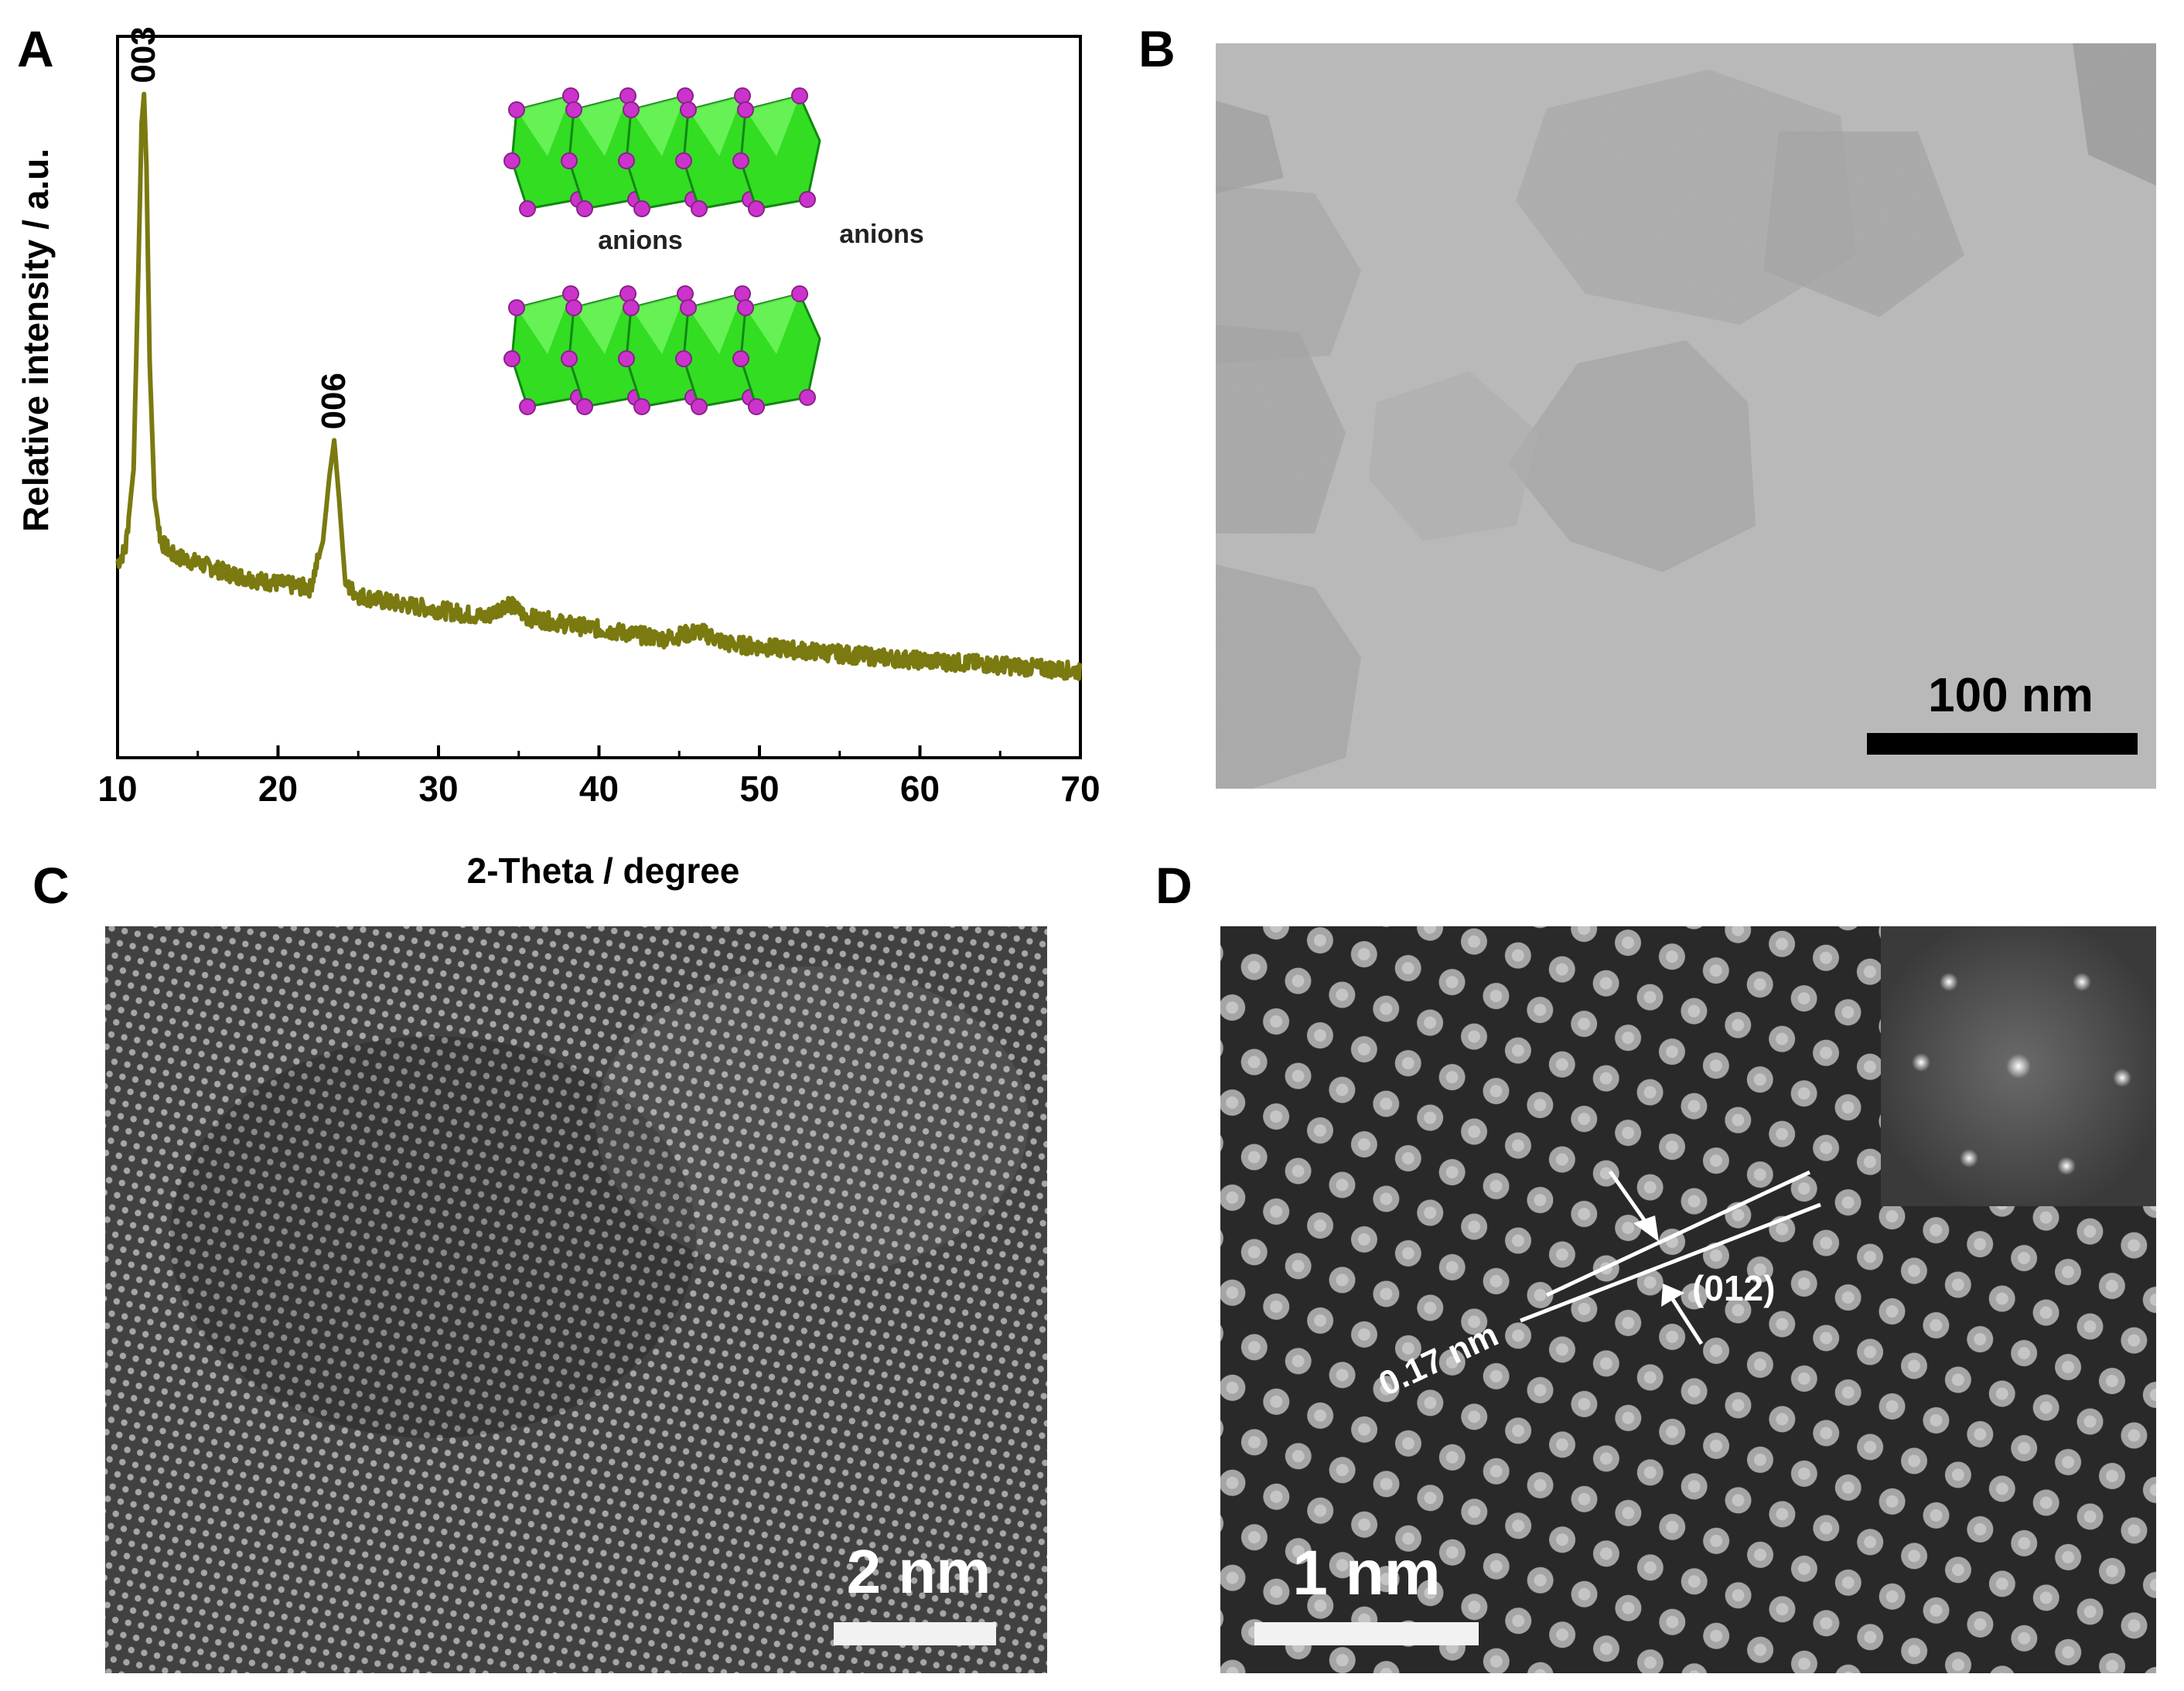 Image resolution: width=2184 pixels, height=1691 pixels. Describe the element at coordinates (117, 789) in the screenshot. I see `x-tick-label: 10` at that location.